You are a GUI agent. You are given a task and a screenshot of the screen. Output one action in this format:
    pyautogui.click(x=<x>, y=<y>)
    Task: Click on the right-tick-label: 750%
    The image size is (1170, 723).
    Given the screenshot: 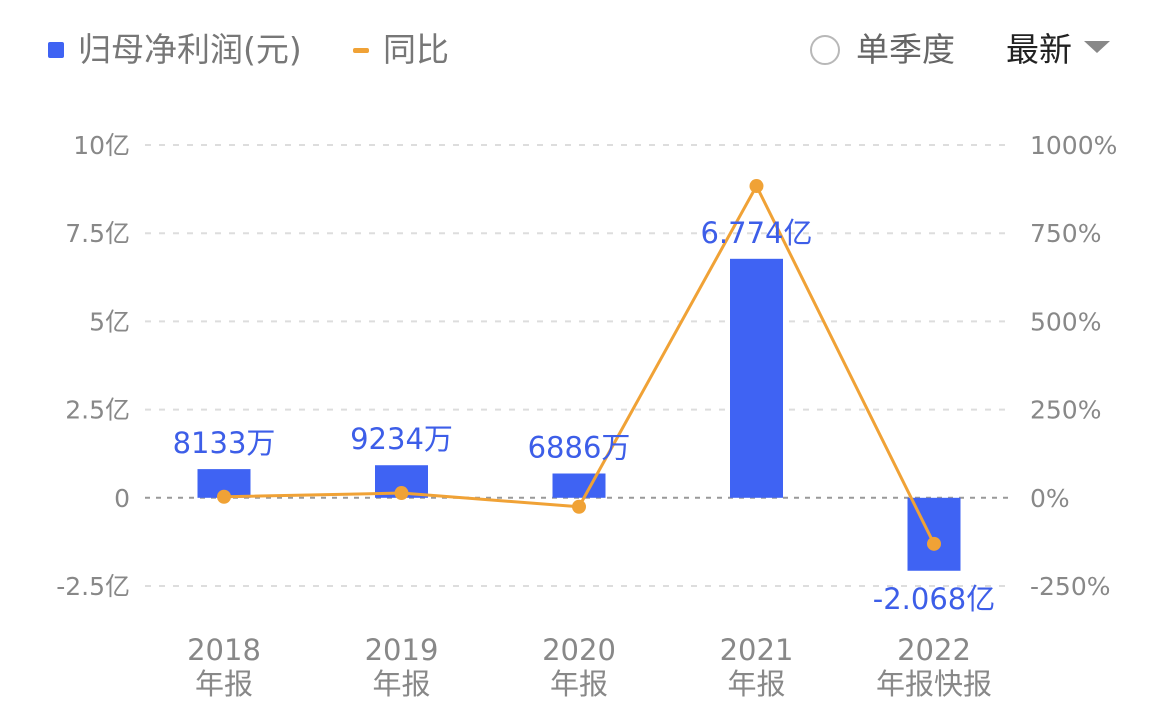 What is the action you would take?
    pyautogui.click(x=1065, y=233)
    